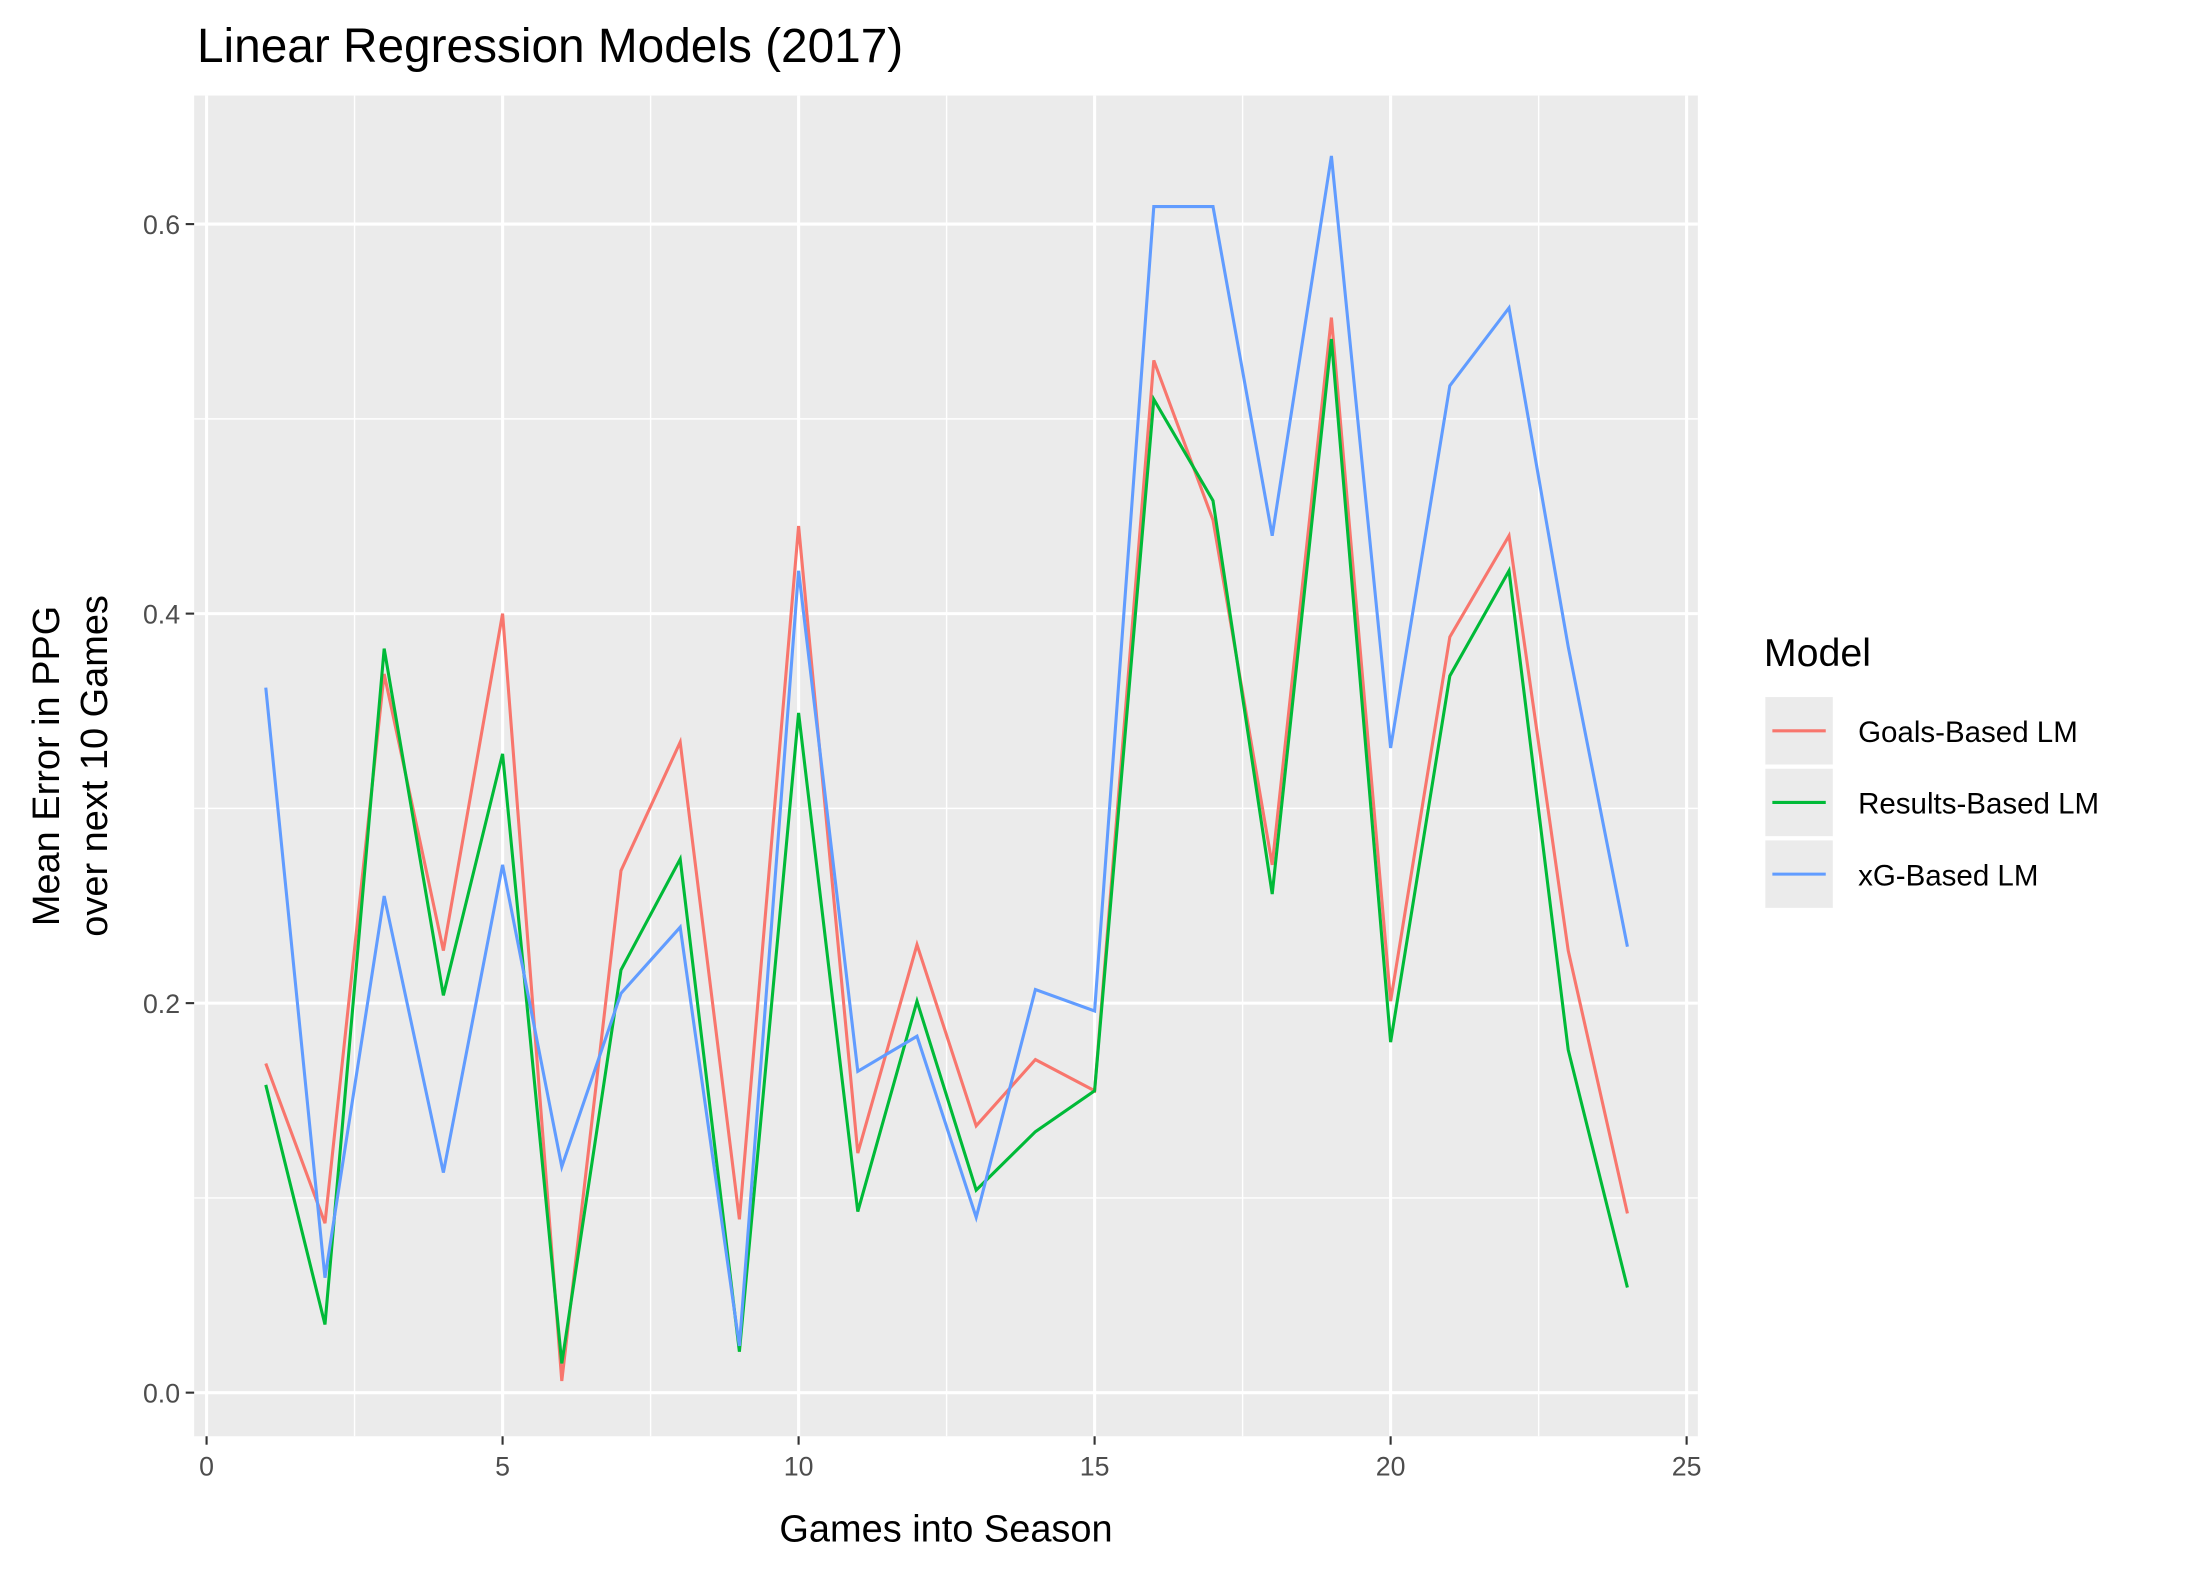 This screenshot has width=2204, height=1574. Describe the element at coordinates (161, 1393) in the screenshot. I see `y-tick-label: 0.0` at that location.